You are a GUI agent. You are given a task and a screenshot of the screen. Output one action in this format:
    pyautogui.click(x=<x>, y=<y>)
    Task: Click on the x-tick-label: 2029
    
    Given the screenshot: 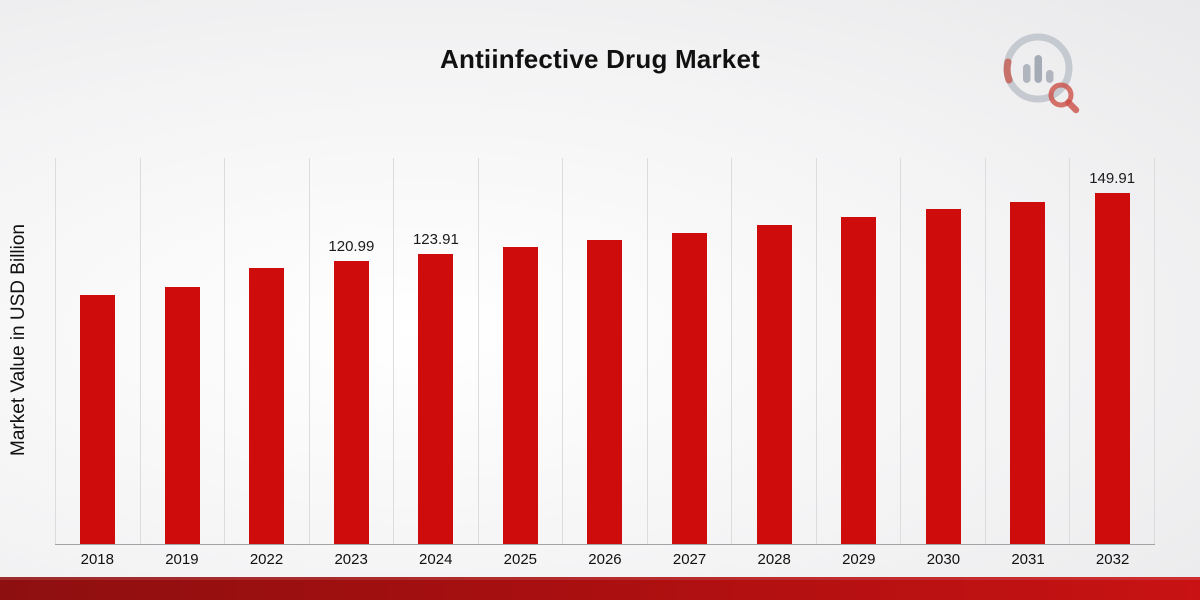 What is the action you would take?
    pyautogui.click(x=859, y=559)
    